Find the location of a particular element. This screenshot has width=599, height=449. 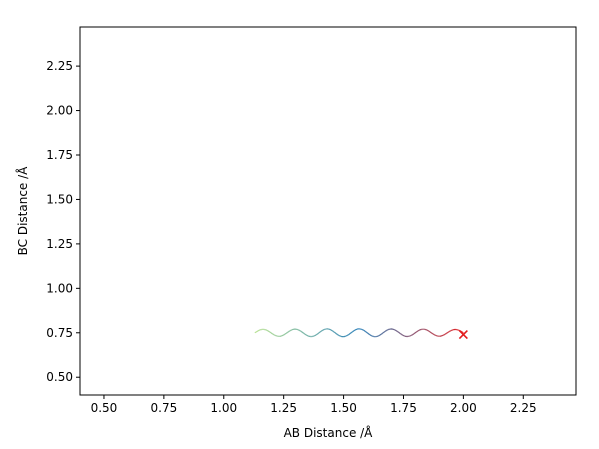

x-tick-label-0: 0.50 is located at coordinates (104, 408).